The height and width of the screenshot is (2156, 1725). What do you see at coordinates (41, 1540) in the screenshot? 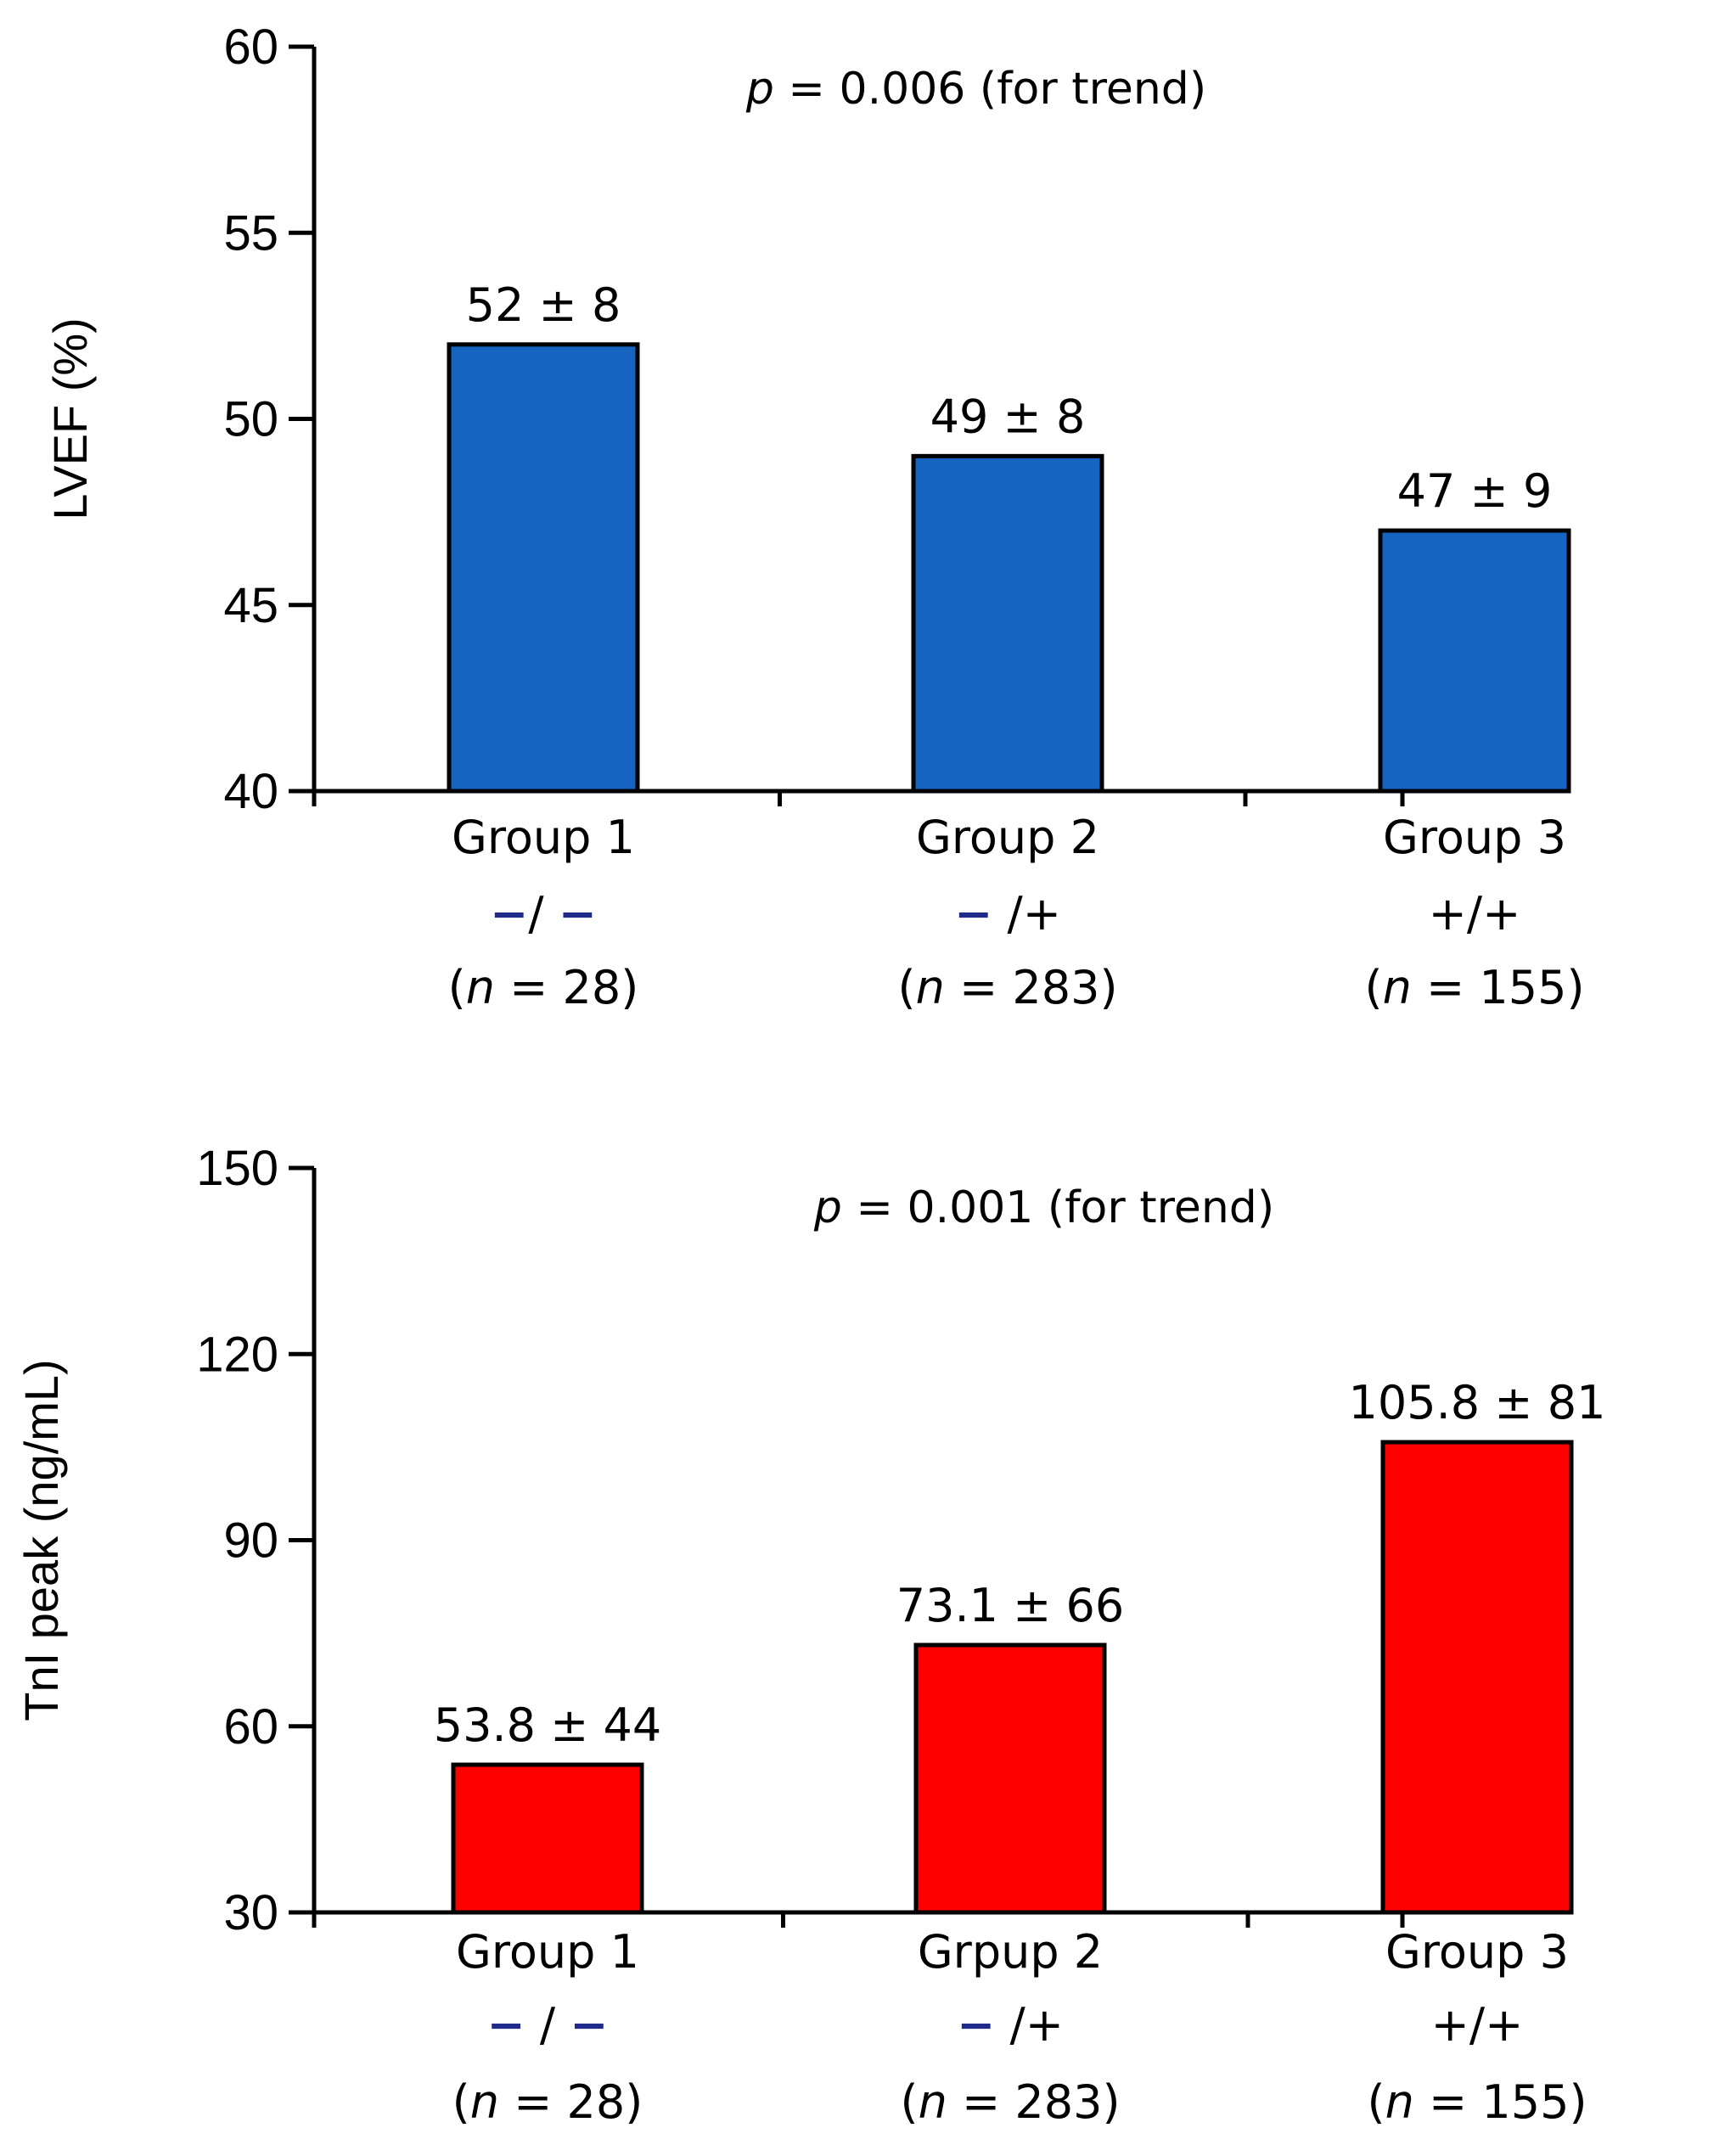
I see `y-axis-label: TnI peak (ng/mL)` at bounding box center [41, 1540].